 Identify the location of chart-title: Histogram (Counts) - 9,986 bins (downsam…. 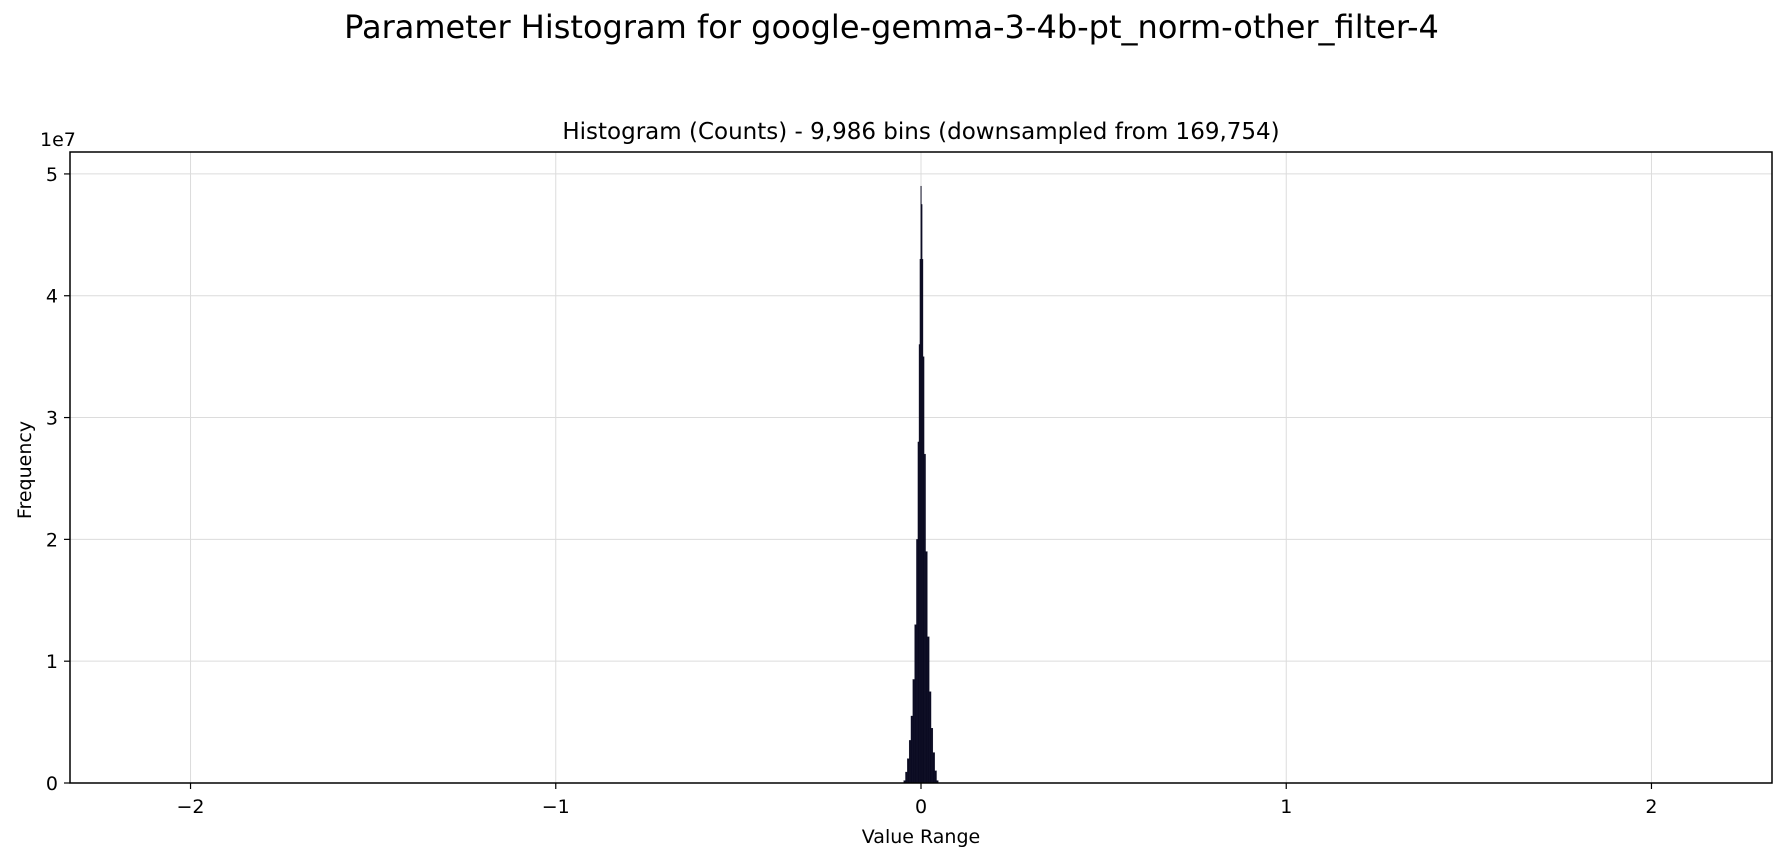
(920, 132).